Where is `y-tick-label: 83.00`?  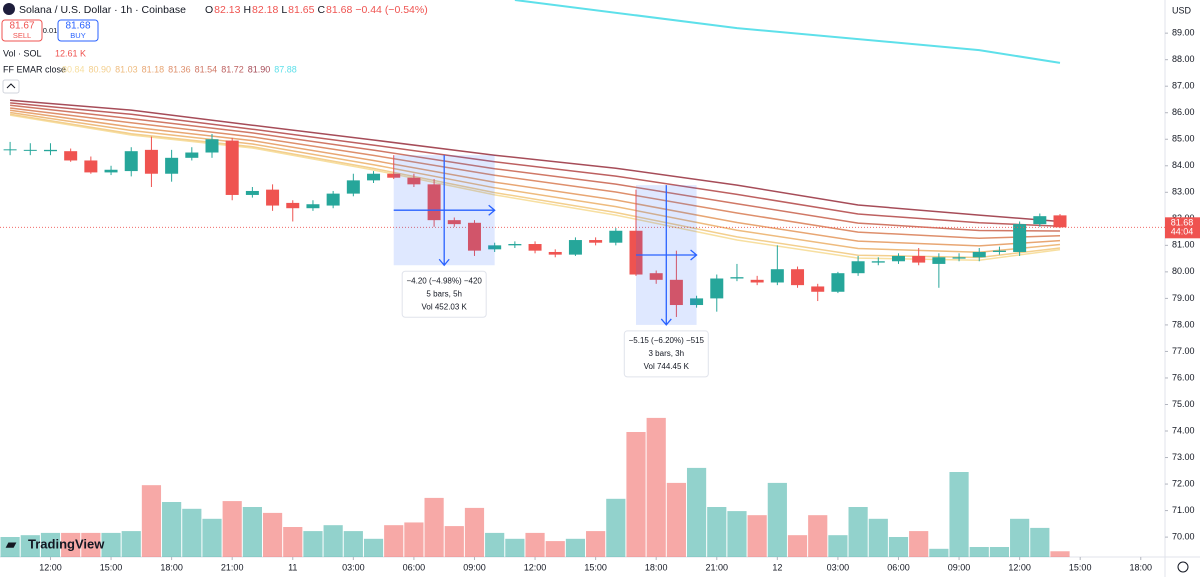 y-tick-label: 83.00 is located at coordinates (1183, 192).